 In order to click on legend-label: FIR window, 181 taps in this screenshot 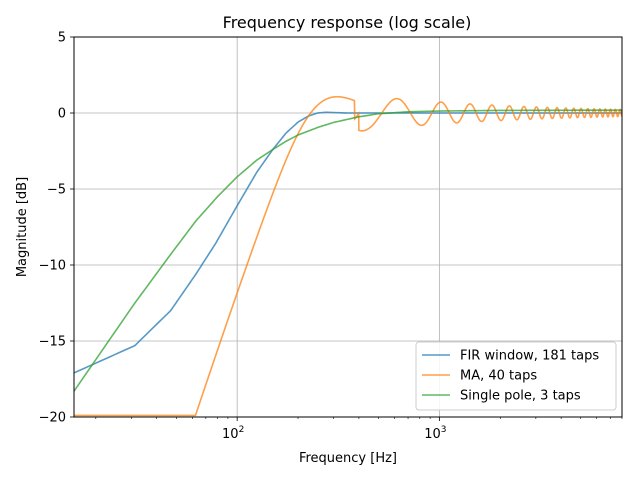, I will do `click(529, 356)`.